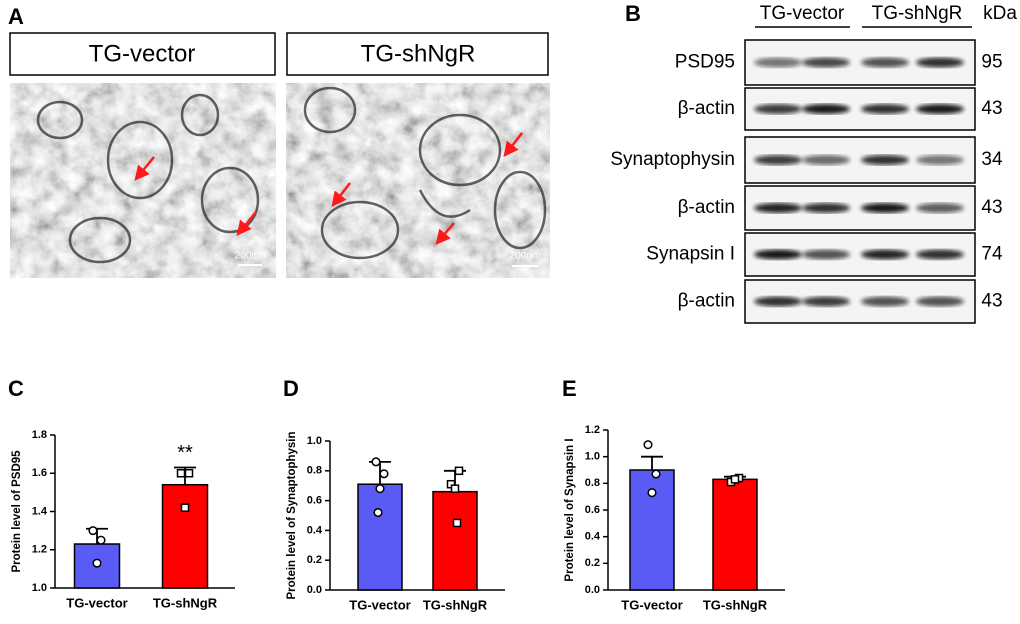  What do you see at coordinates (185, 453) in the screenshot?
I see `annotation: **` at bounding box center [185, 453].